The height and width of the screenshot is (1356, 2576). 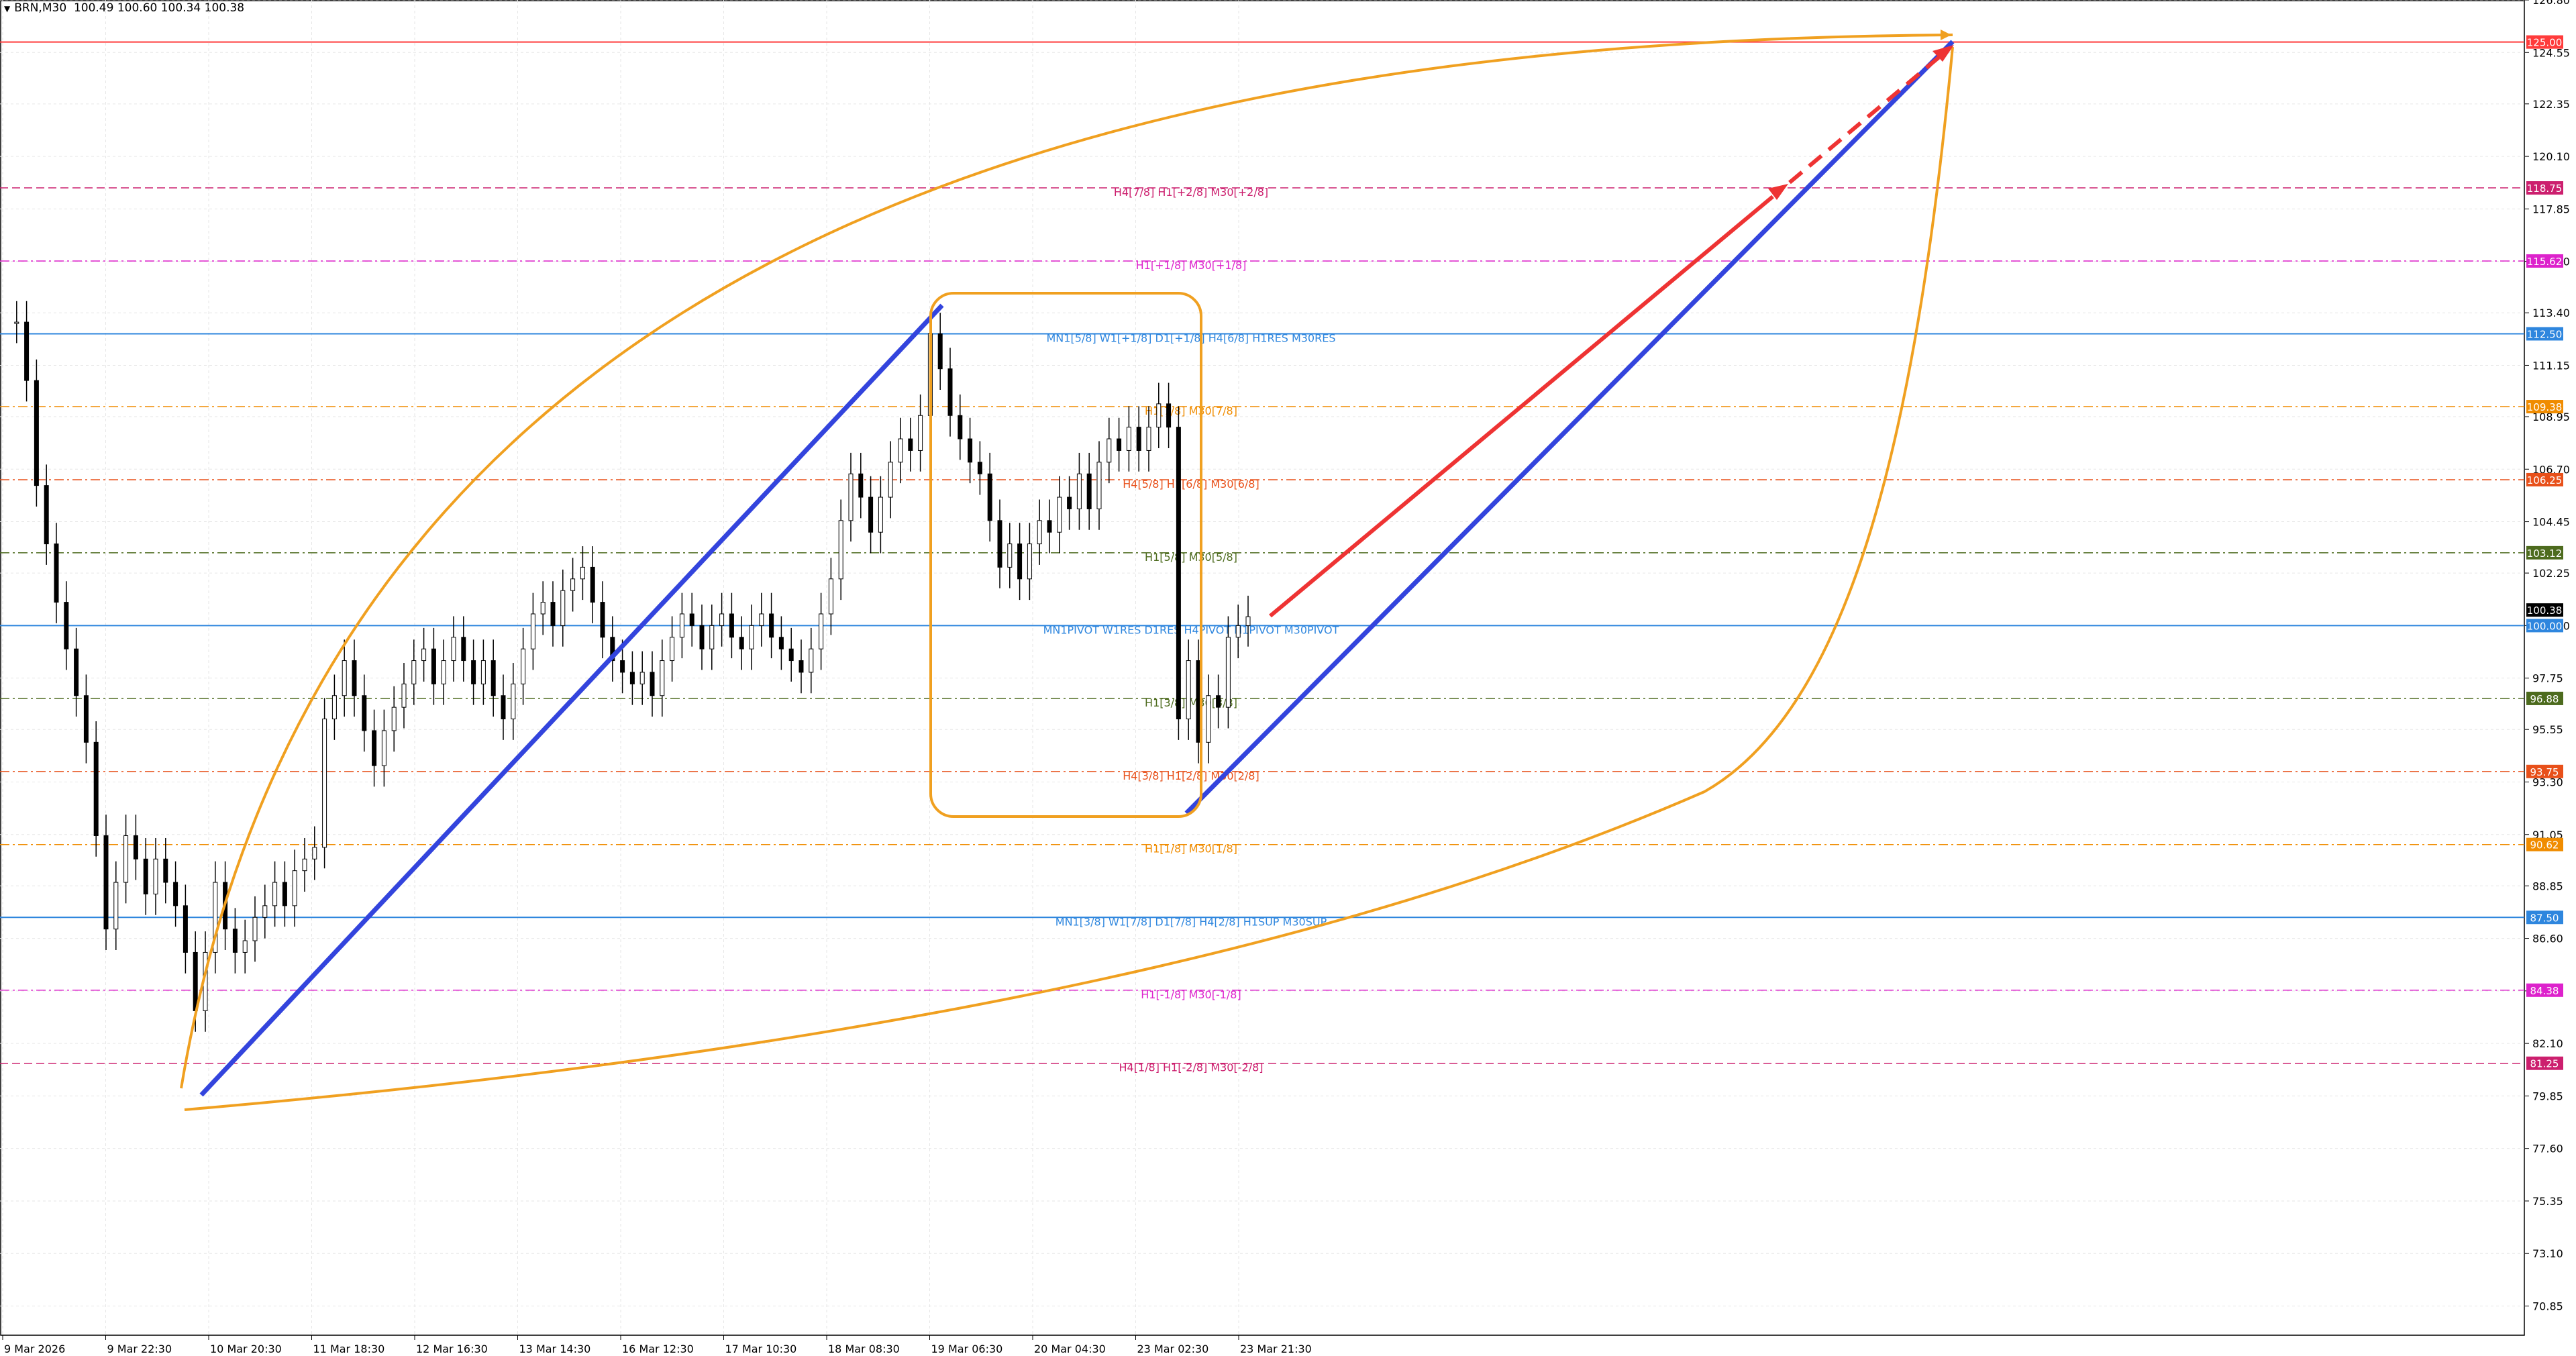 What do you see at coordinates (139, 1349) in the screenshot?
I see `x-tick-label: 9 Mar 22:30` at bounding box center [139, 1349].